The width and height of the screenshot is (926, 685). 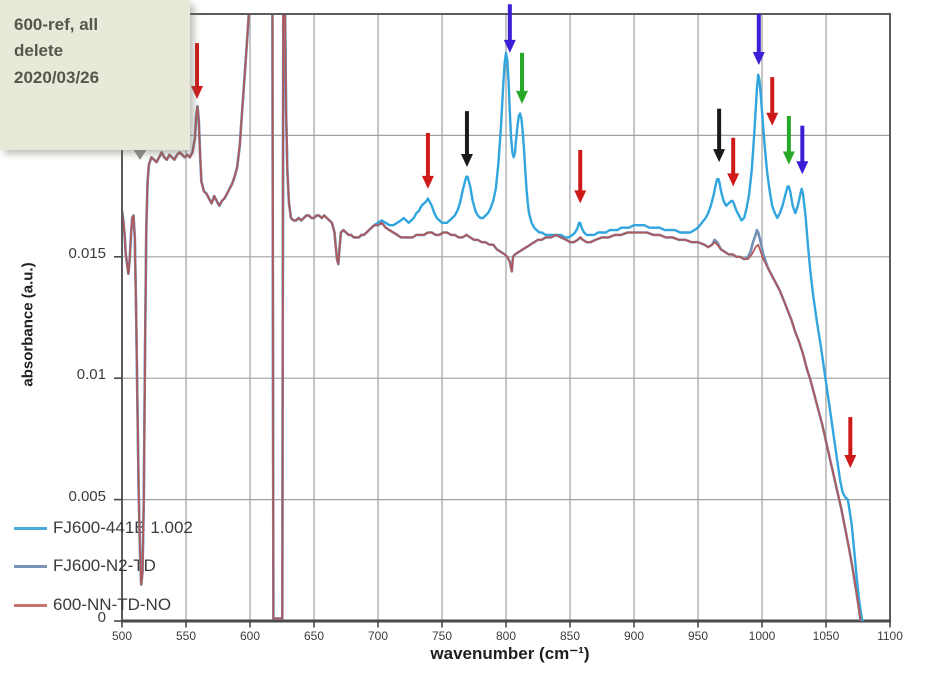 I want to click on legend-swatch-cyan, so click(x=30, y=528).